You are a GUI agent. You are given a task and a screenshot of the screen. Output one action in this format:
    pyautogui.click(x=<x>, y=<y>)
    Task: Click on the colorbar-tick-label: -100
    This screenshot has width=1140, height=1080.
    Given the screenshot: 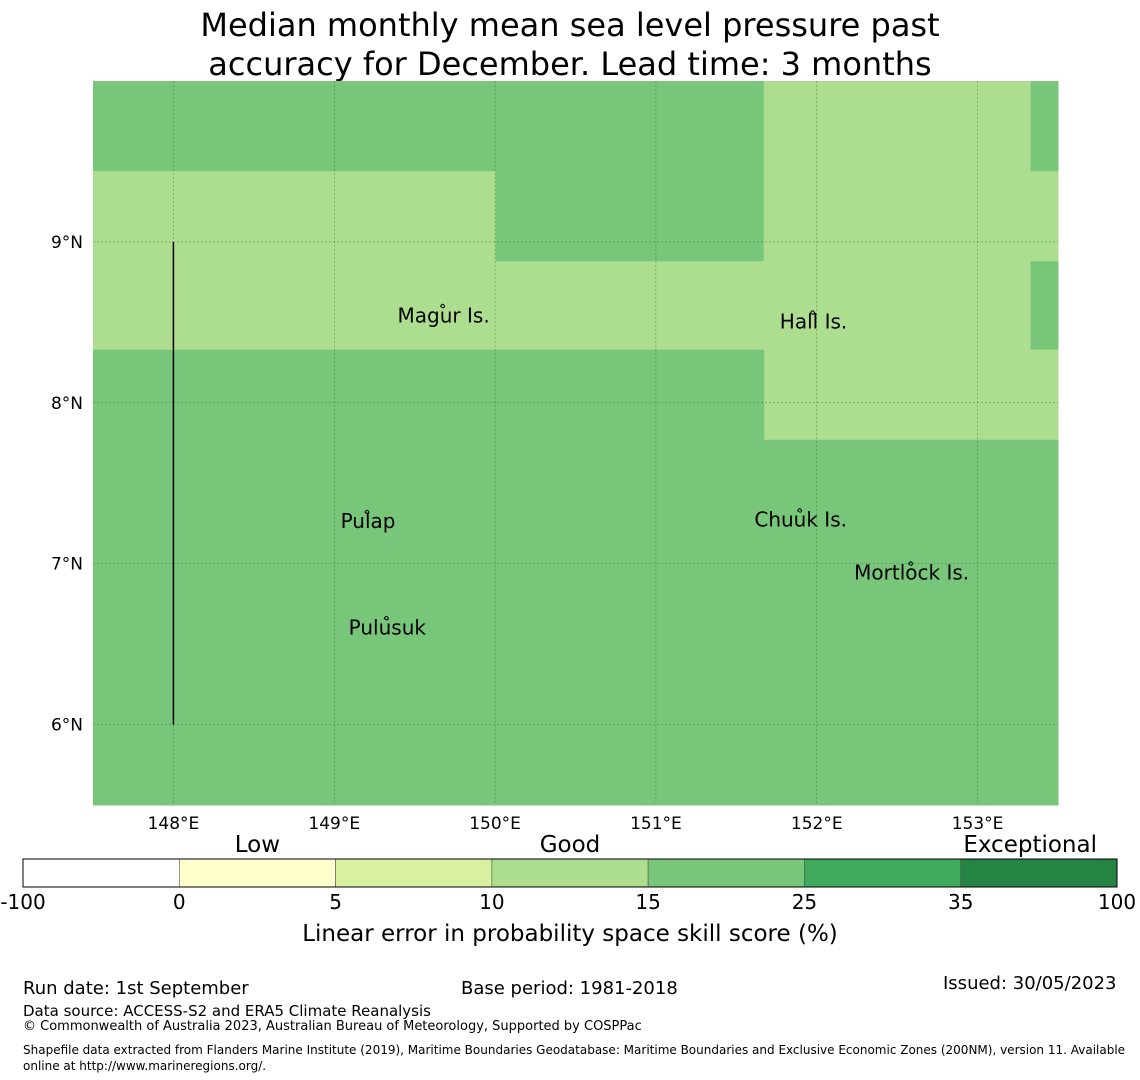 What is the action you would take?
    pyautogui.click(x=22, y=902)
    